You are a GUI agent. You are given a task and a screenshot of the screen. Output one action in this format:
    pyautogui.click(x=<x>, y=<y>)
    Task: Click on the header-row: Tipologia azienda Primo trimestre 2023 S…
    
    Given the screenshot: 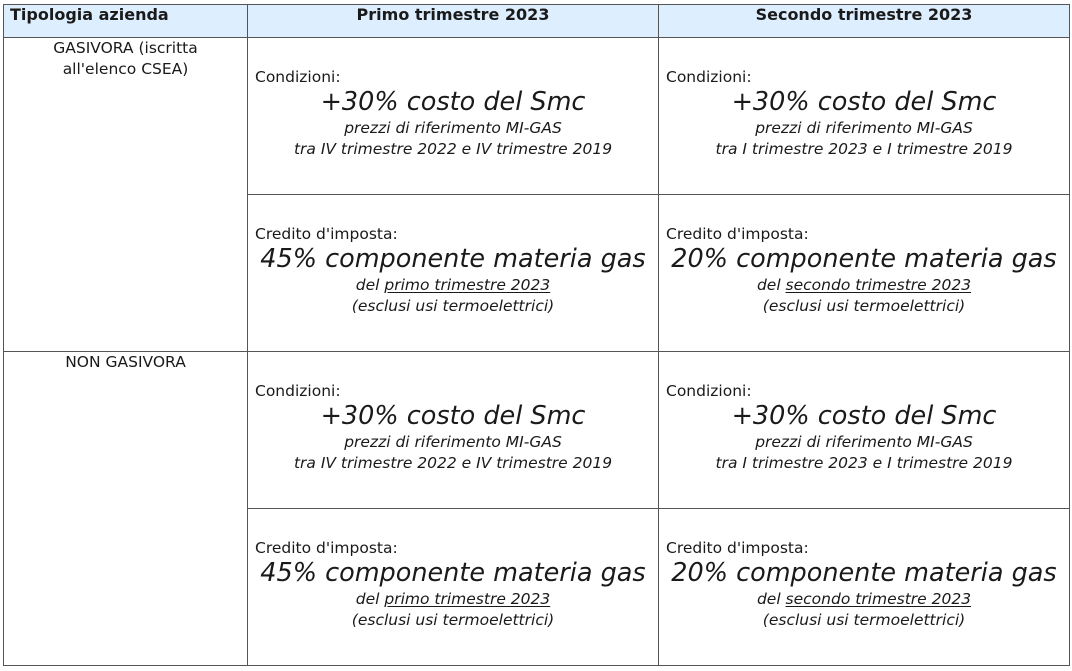 What is the action you would take?
    pyautogui.click(x=536, y=21)
    